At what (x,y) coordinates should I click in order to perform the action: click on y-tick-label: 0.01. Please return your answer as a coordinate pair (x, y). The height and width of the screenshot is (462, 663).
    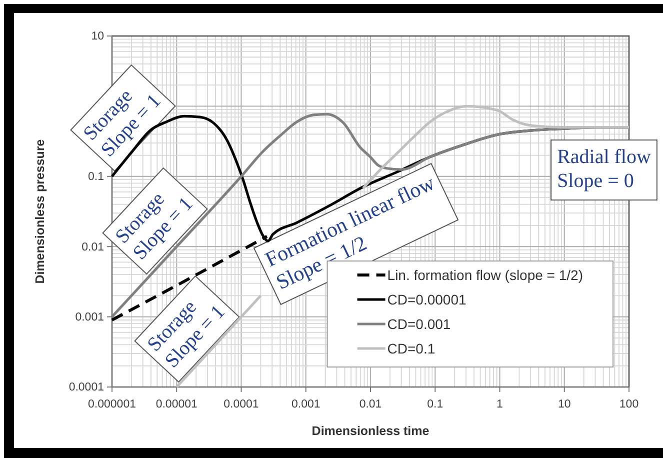
    Looking at the image, I should click on (93, 247).